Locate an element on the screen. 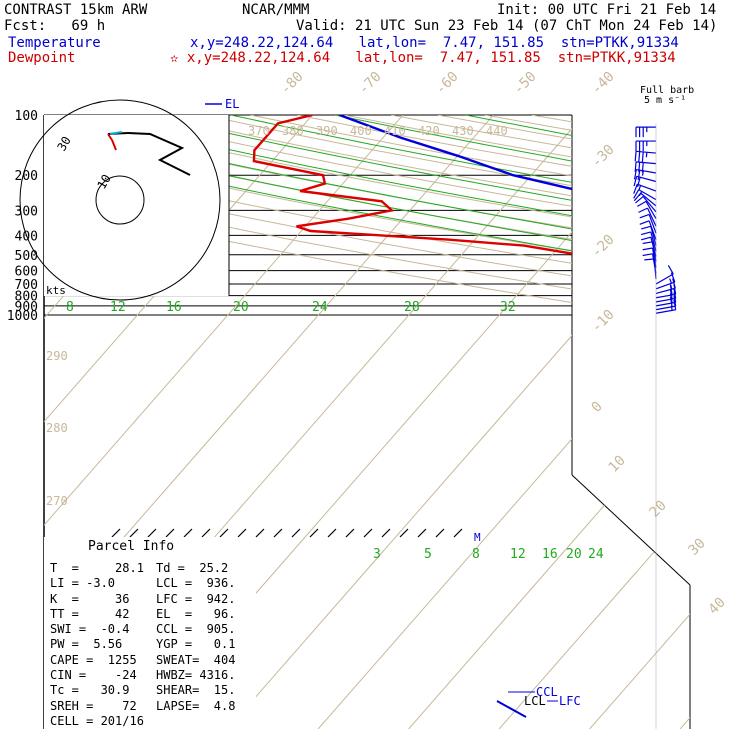  hodograph-surface is located at coordinates (110, 137).